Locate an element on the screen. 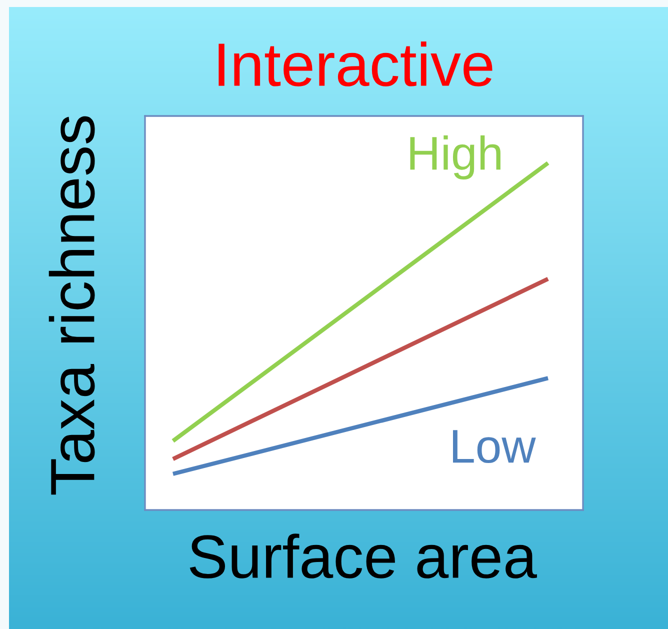 This screenshot has width=668, height=629. series-label: Low is located at coordinates (494, 447).